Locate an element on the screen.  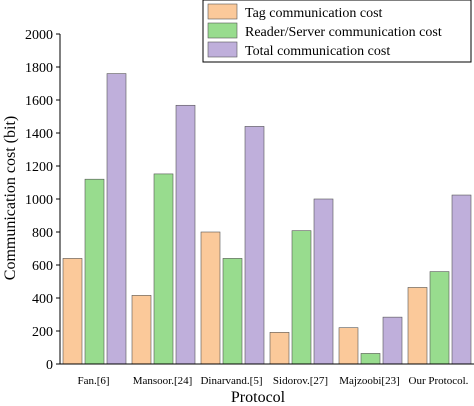
legend-label-1: Tag communication cost is located at coordinates (314, 13).